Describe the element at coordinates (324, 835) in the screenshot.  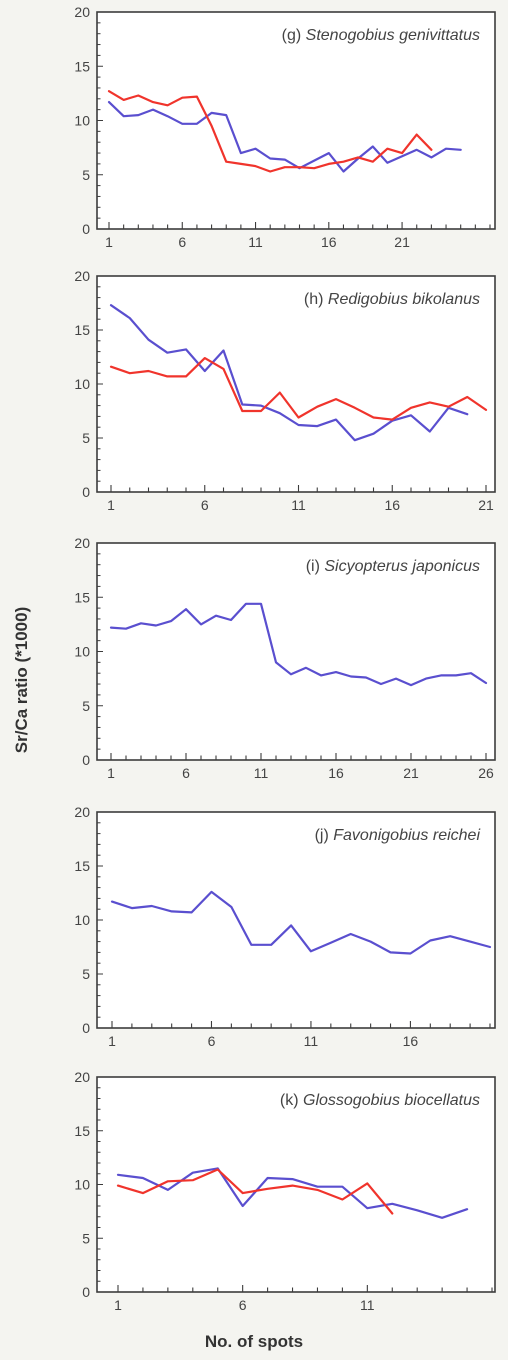
I see `panel-label: (j)` at that location.